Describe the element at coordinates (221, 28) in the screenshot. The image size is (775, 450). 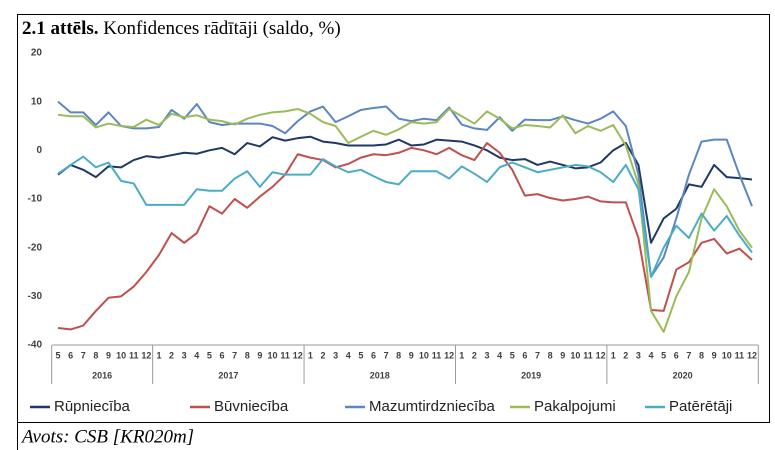
I see `title-text: Konfidences rādītāji (saldo, %)` at that location.